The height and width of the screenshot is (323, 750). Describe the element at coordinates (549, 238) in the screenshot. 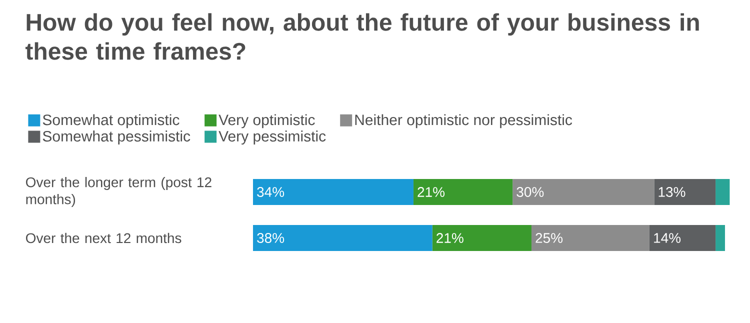

I see `data-label: 25%` at that location.